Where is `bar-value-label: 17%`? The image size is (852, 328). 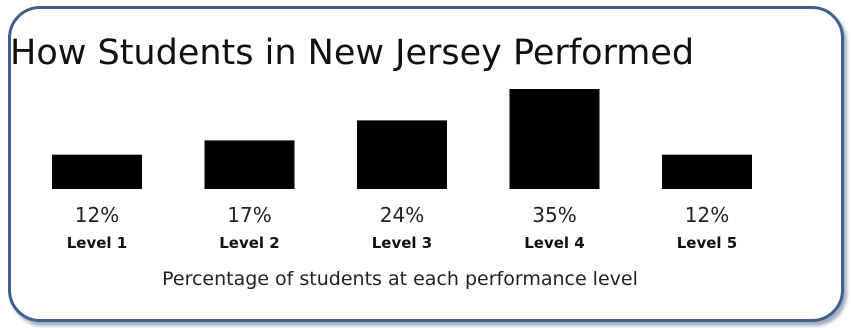
bar-value-label: 17% is located at coordinates (249, 215).